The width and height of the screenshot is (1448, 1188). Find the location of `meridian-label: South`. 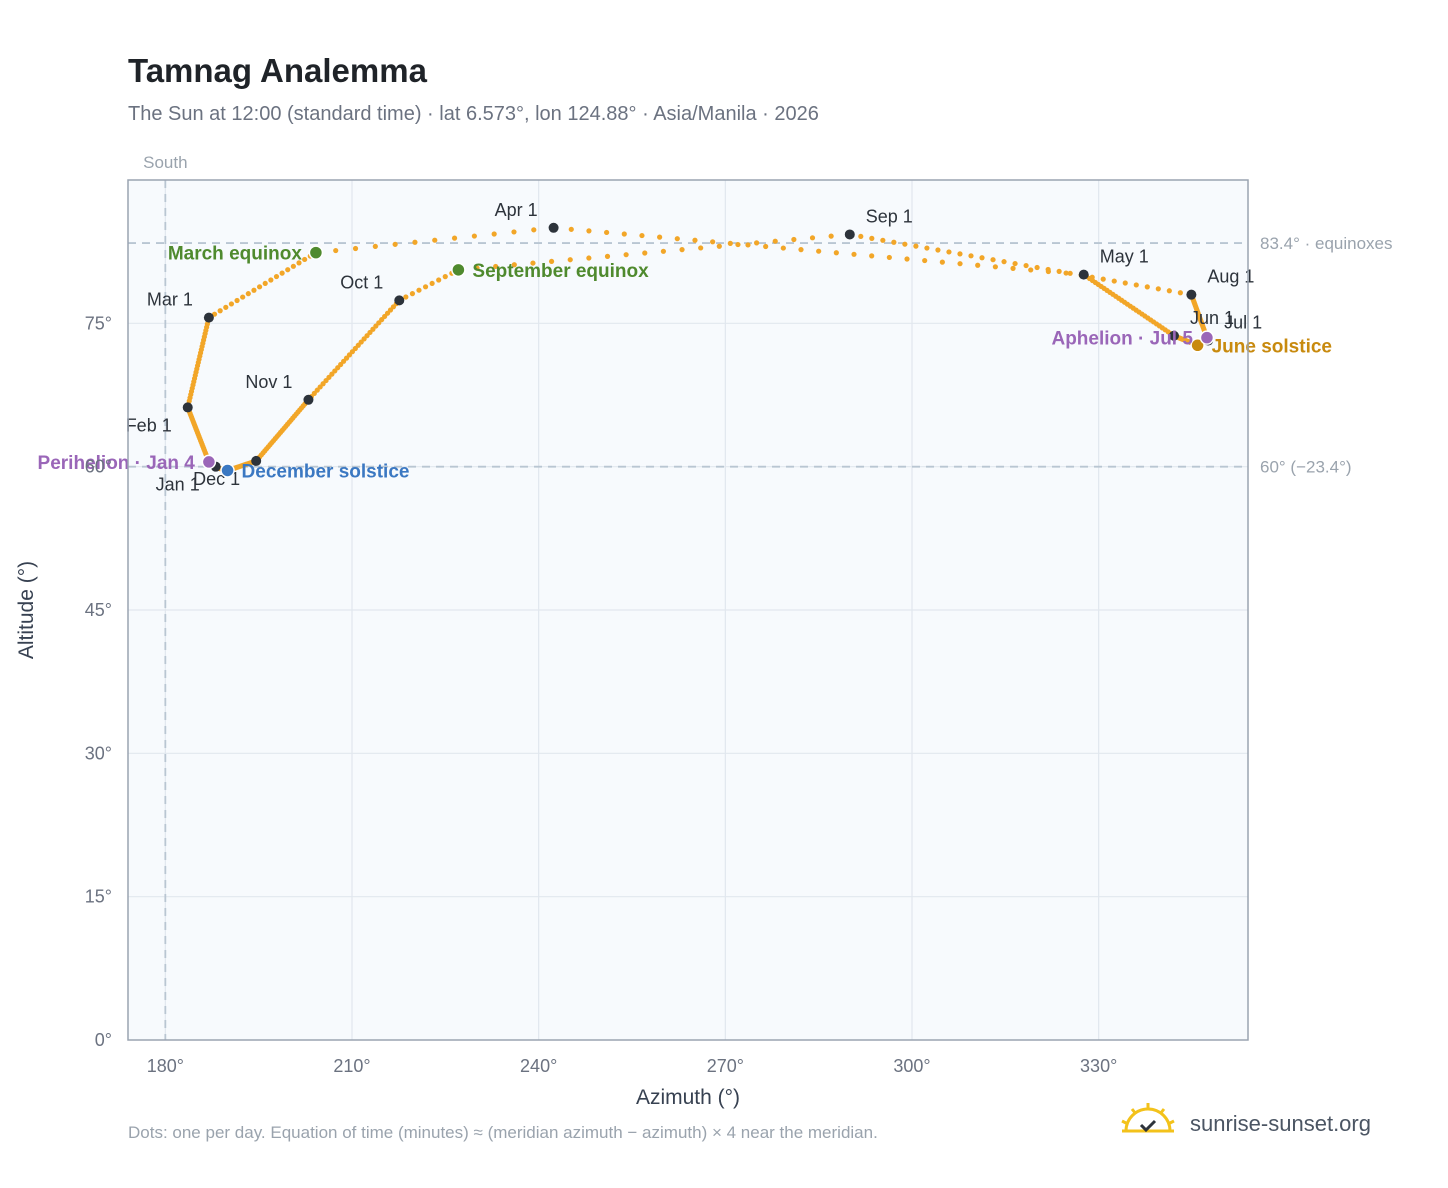

meridian-label: South is located at coordinates (165, 162).